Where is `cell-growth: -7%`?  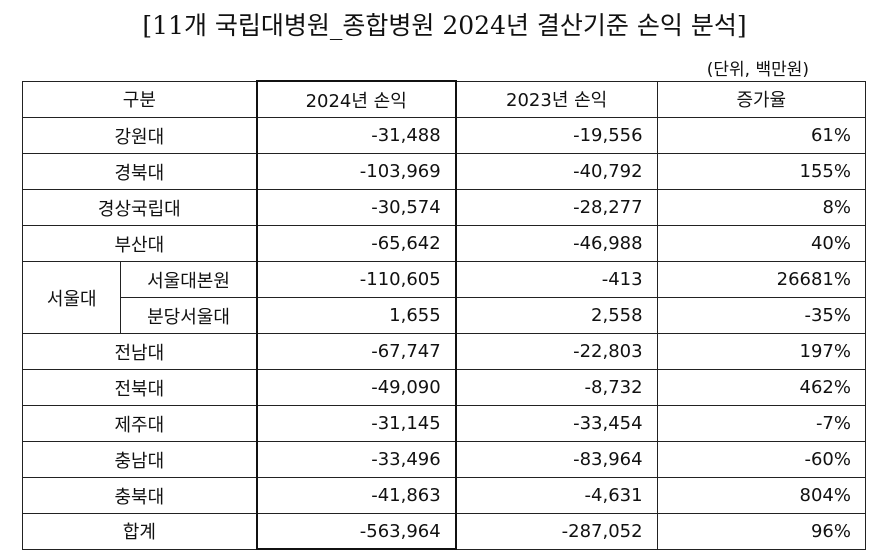 cell-growth: -7% is located at coordinates (761, 423).